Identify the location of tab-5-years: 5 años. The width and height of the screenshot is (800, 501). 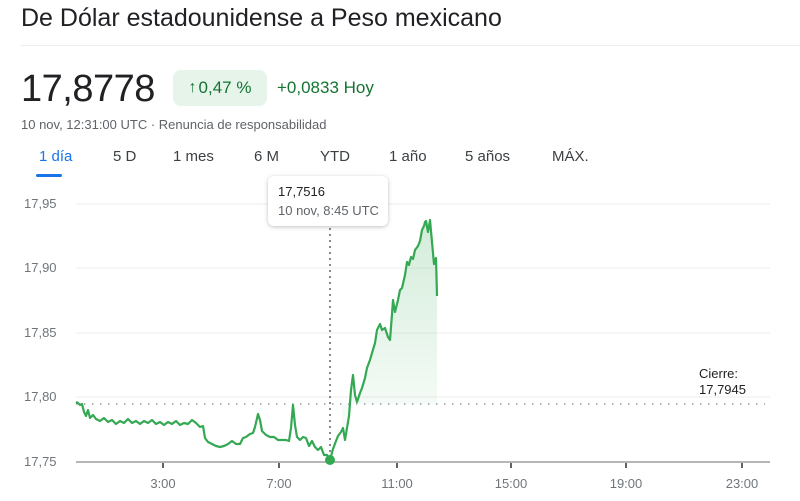
(488, 156).